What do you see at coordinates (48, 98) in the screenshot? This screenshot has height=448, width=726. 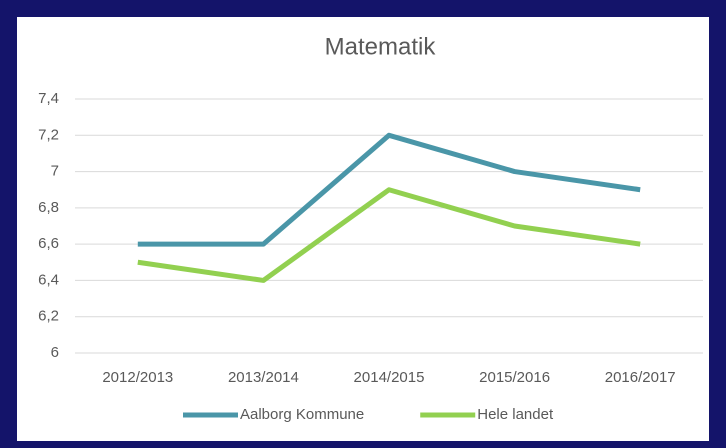 I see `y-tick-label: 7,4` at bounding box center [48, 98].